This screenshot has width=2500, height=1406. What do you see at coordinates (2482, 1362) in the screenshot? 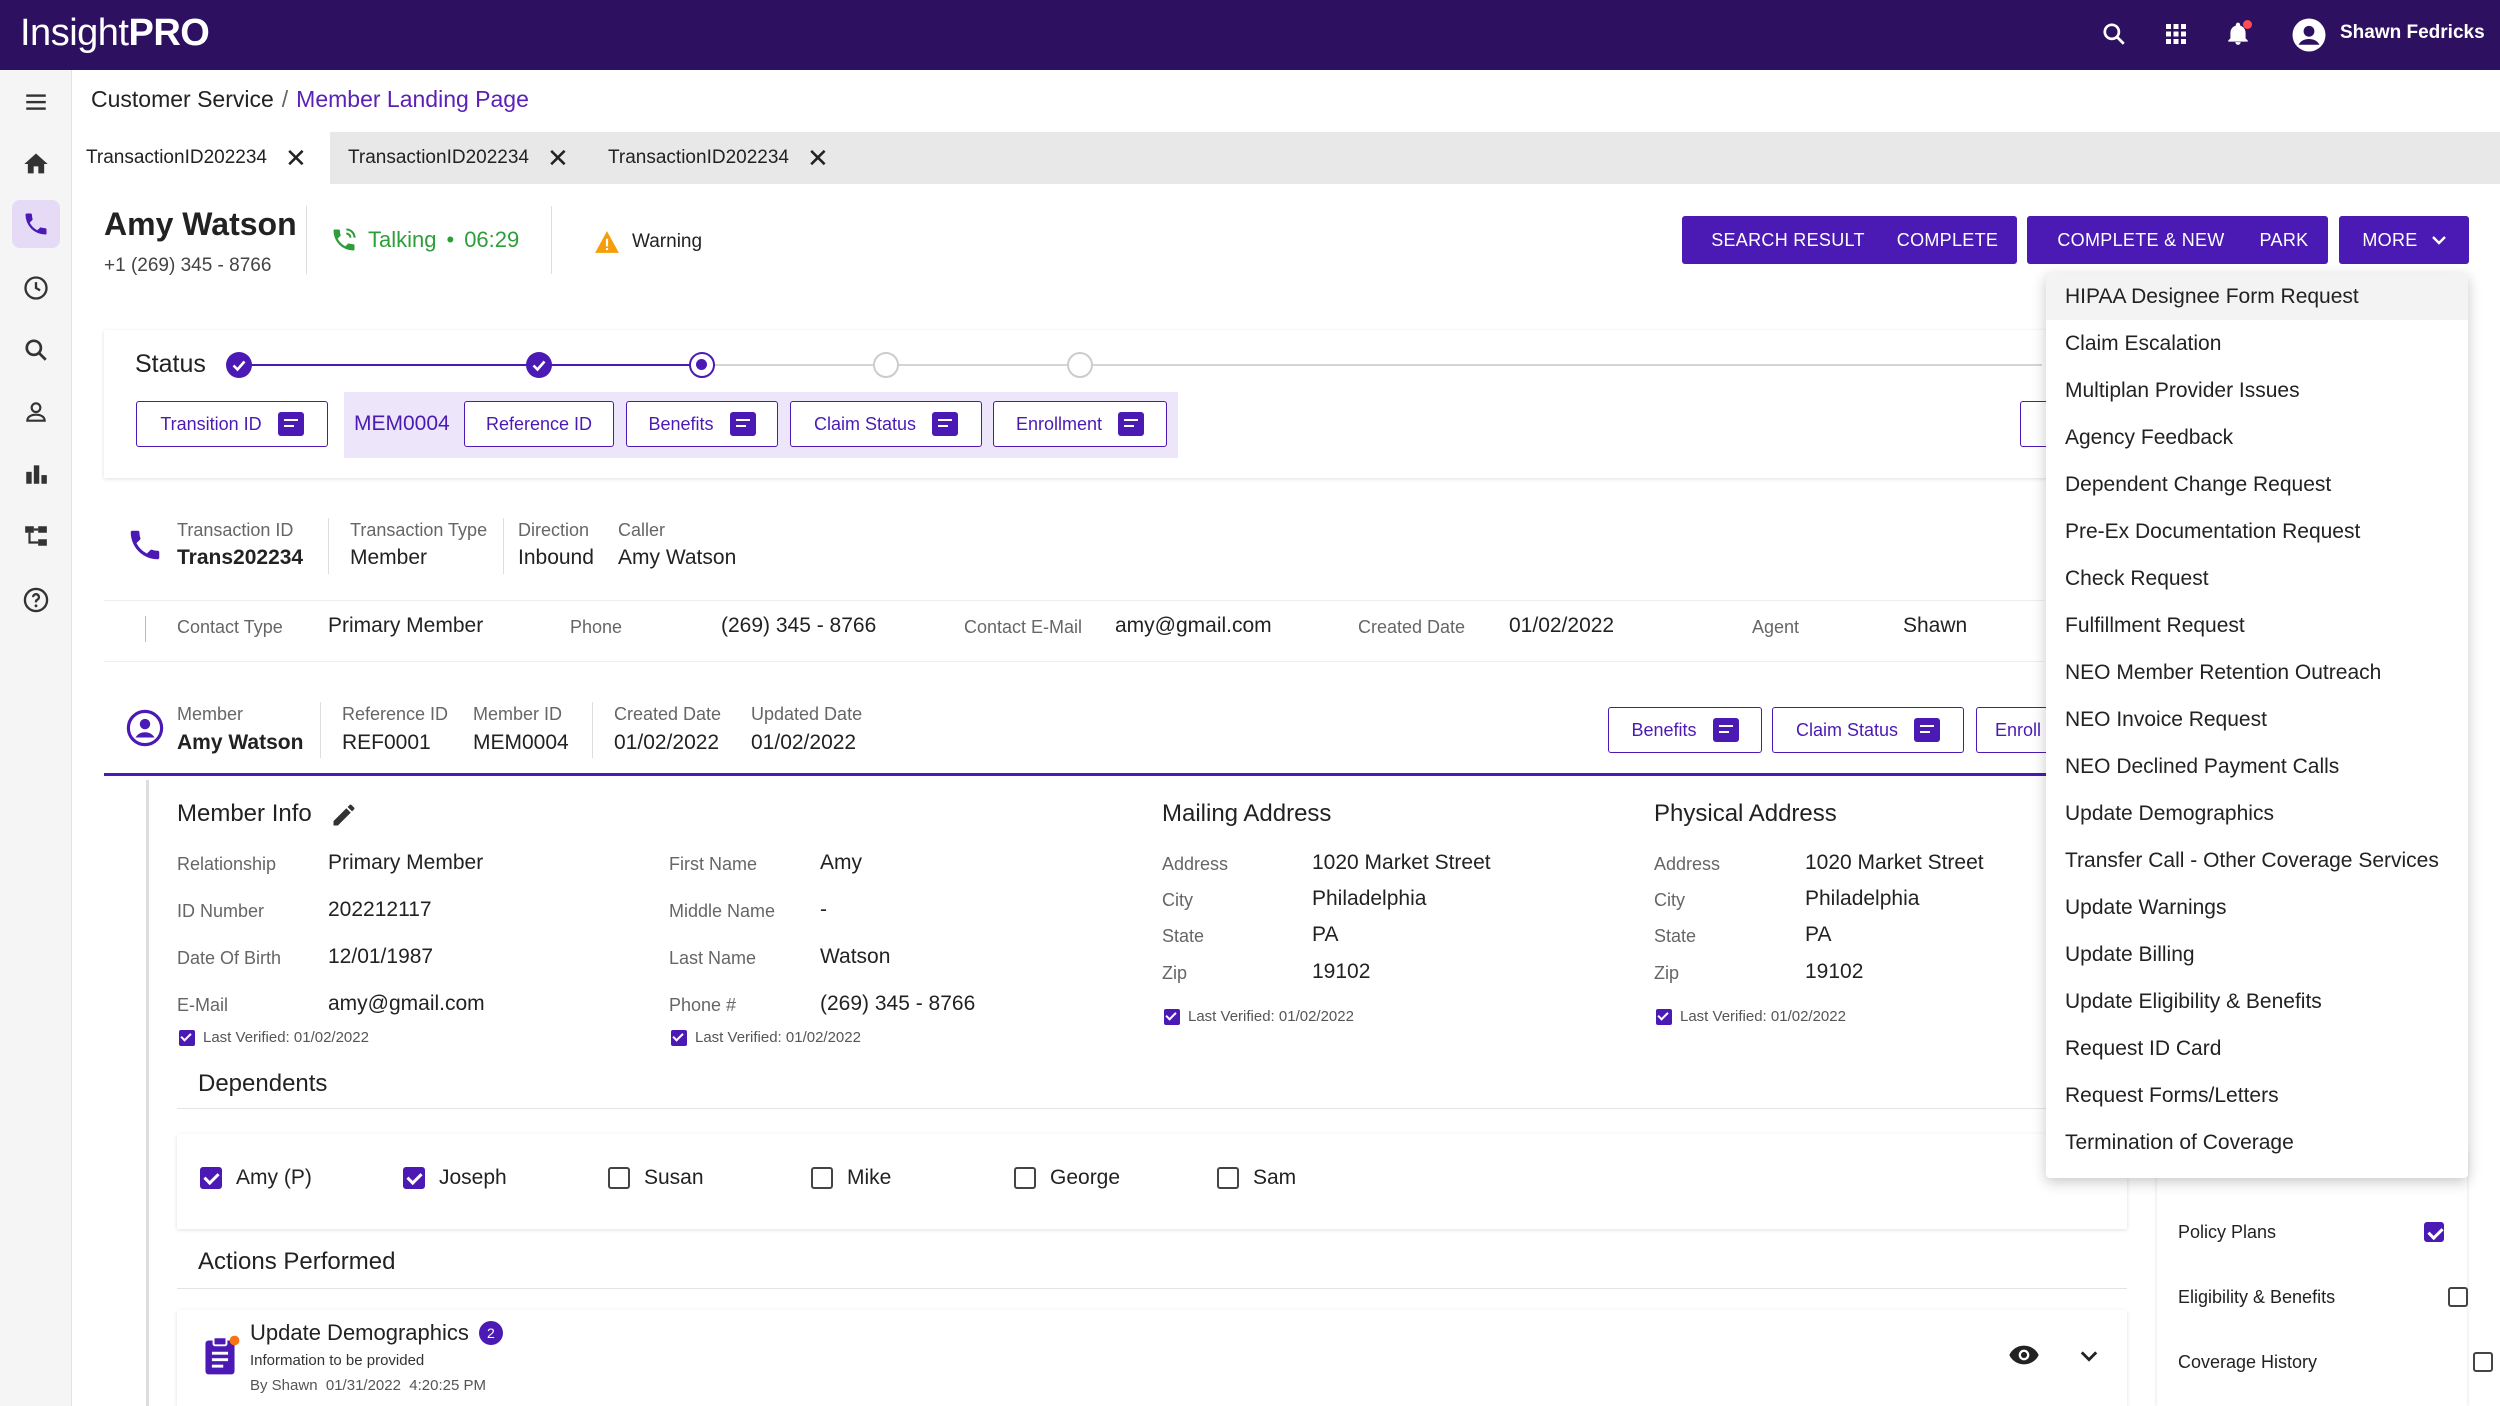
I see `coverage-history-checkbox` at bounding box center [2482, 1362].